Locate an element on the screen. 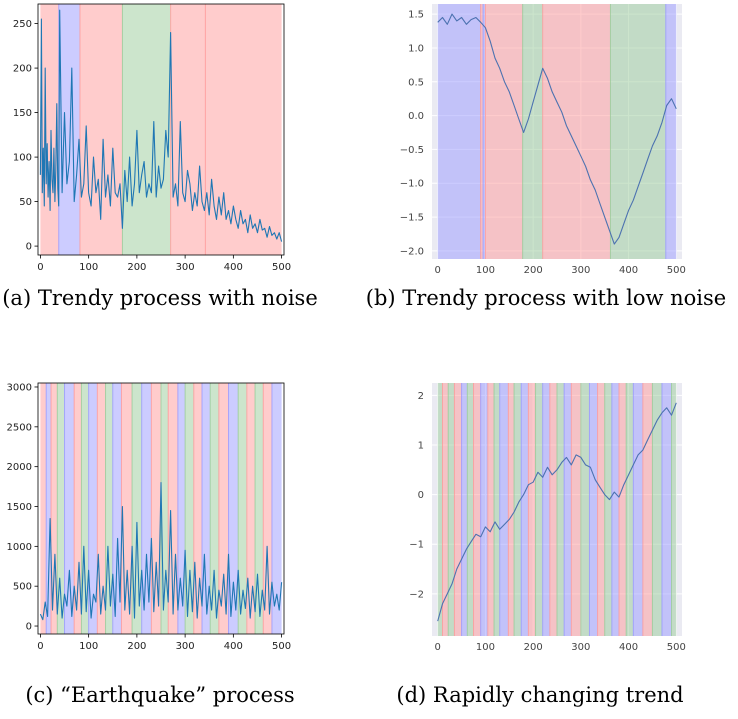 This screenshot has width=738, height=719. y-tick-label: 500 is located at coordinates (22, 587).